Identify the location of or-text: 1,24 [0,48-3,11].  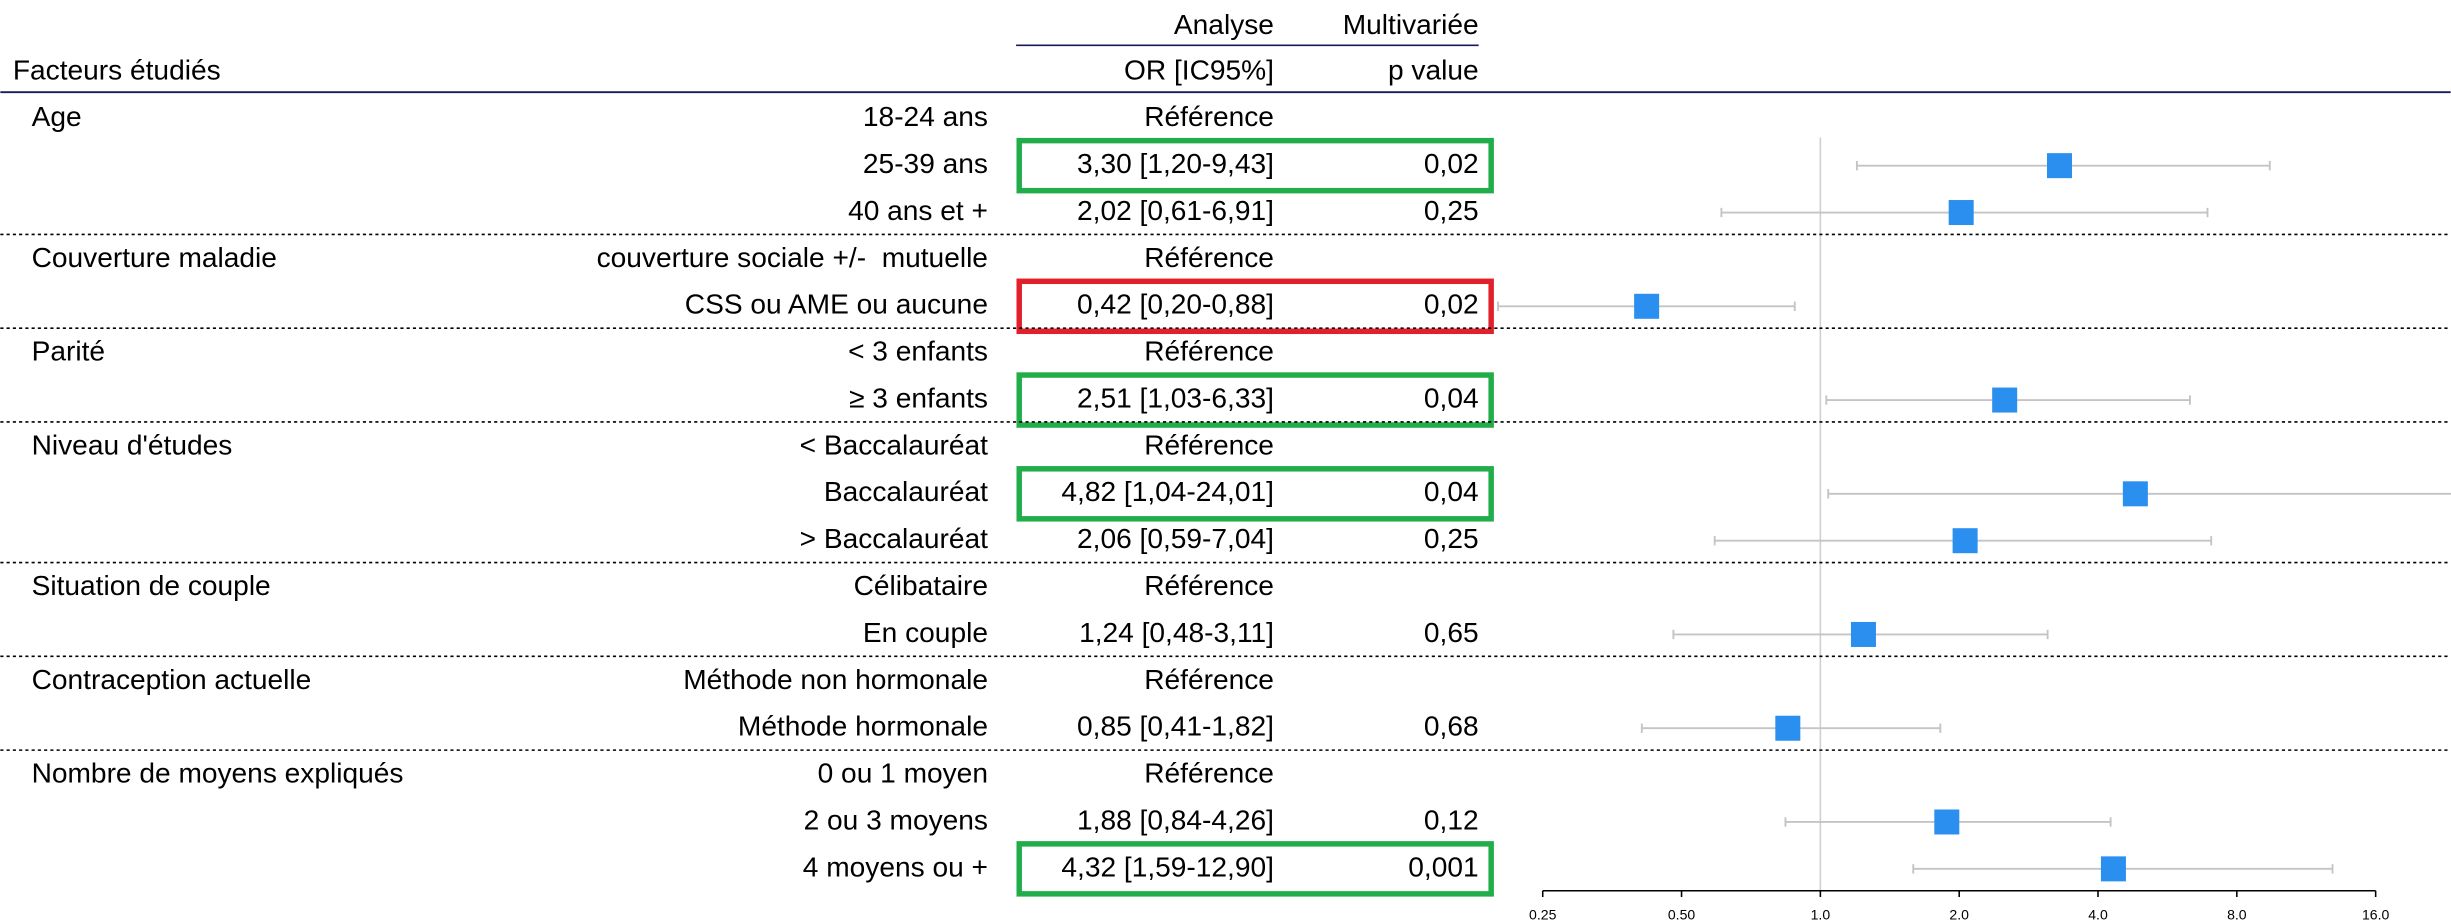
(1176, 632).